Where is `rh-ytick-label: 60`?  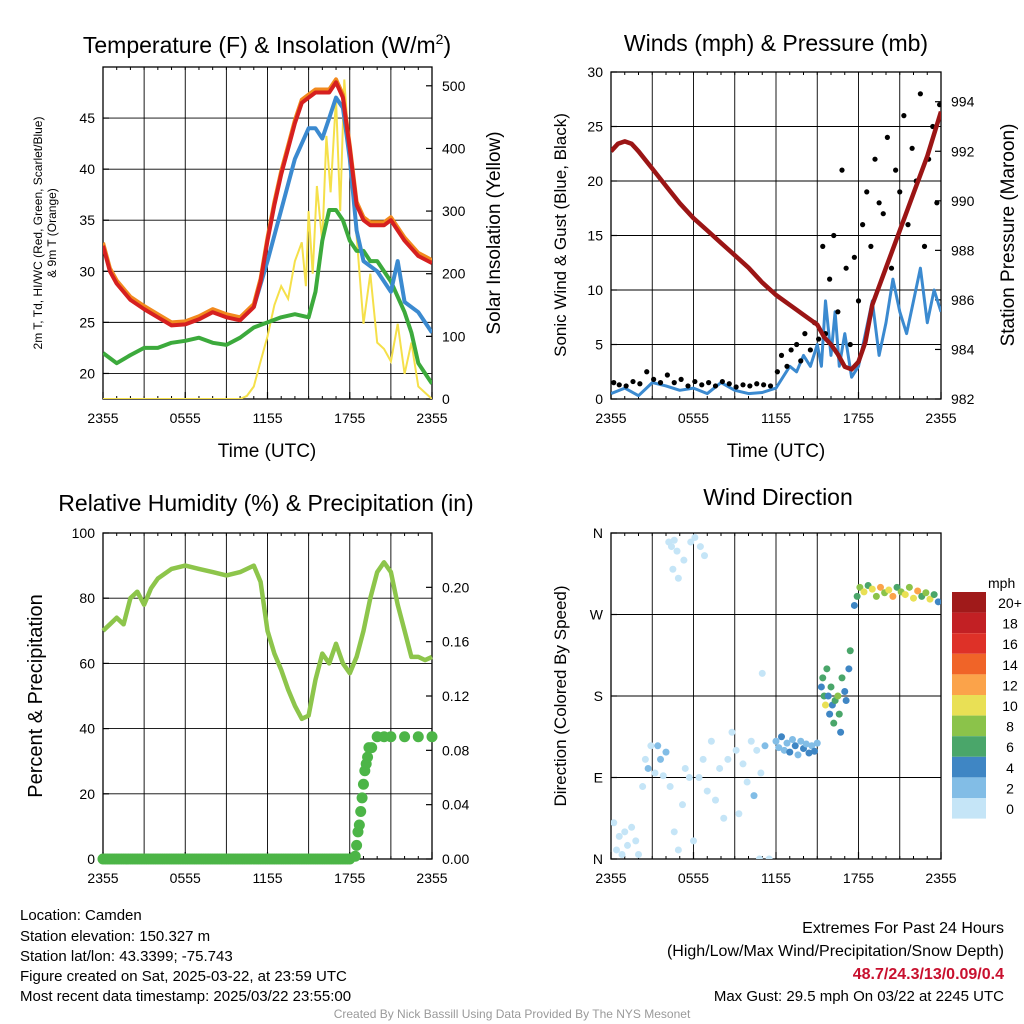 rh-ytick-label: 60 is located at coordinates (87, 663).